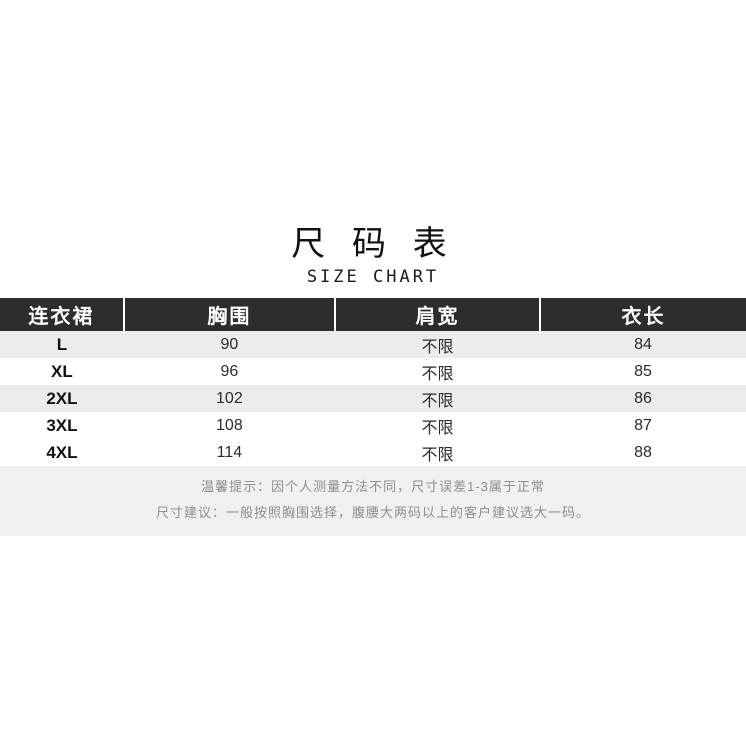 The height and width of the screenshot is (746, 746). What do you see at coordinates (643, 314) in the screenshot?
I see `col-header-length: 衣长` at bounding box center [643, 314].